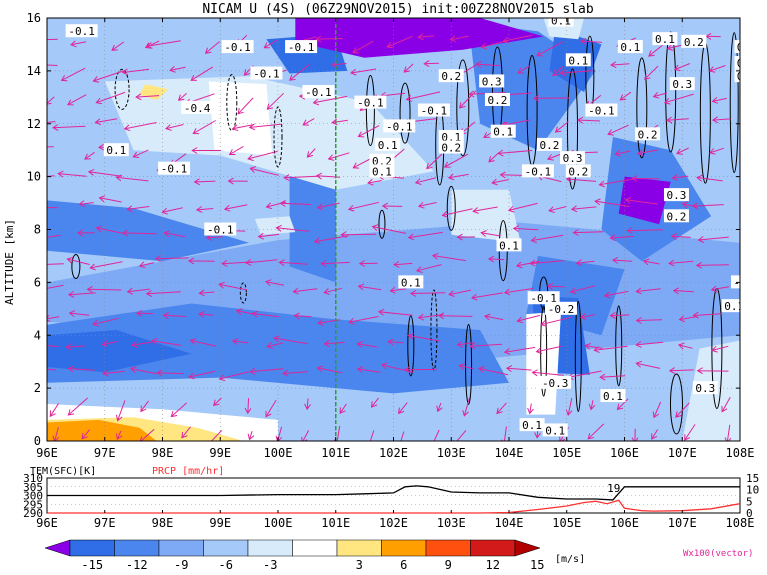 The width and height of the screenshot is (767, 575). I want to click on contour-label: 0.1, so click(665, 39).